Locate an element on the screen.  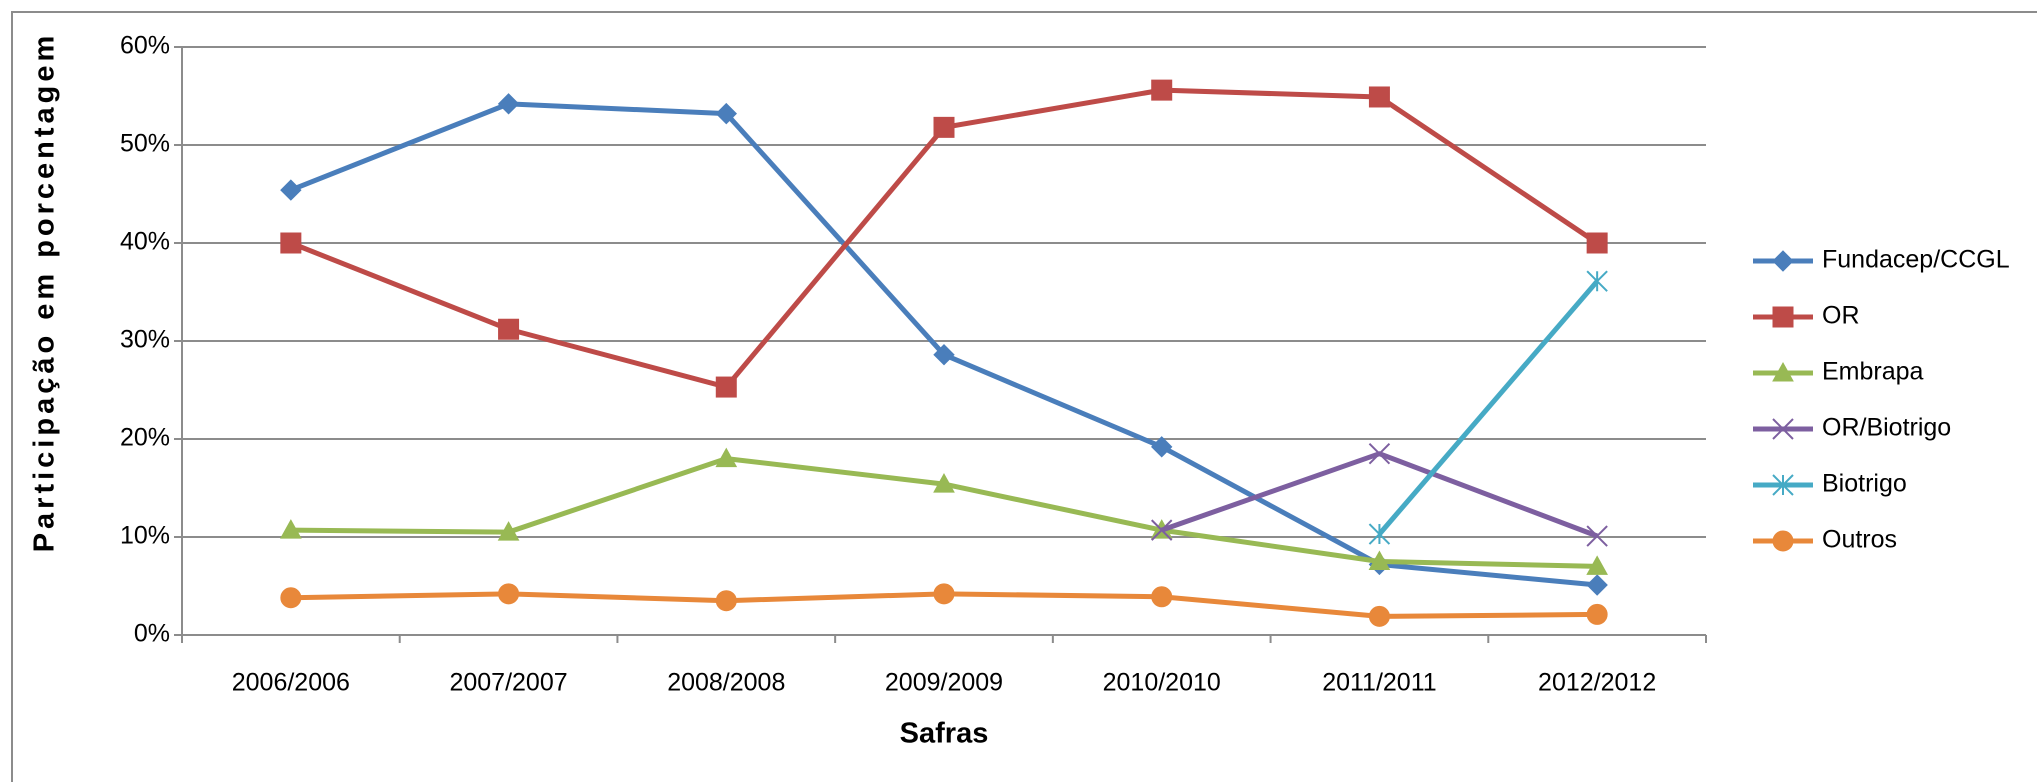
x-axis-title: Safras is located at coordinates (944, 734).